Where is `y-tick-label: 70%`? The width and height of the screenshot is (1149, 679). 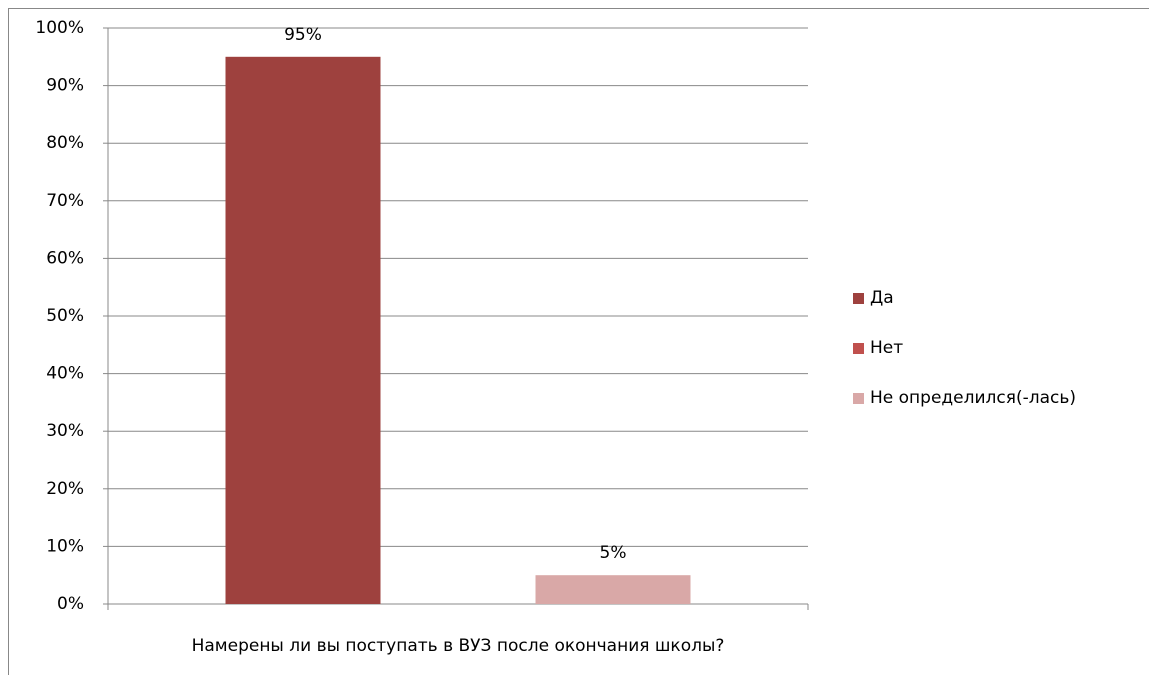
y-tick-label: 70% is located at coordinates (65, 201).